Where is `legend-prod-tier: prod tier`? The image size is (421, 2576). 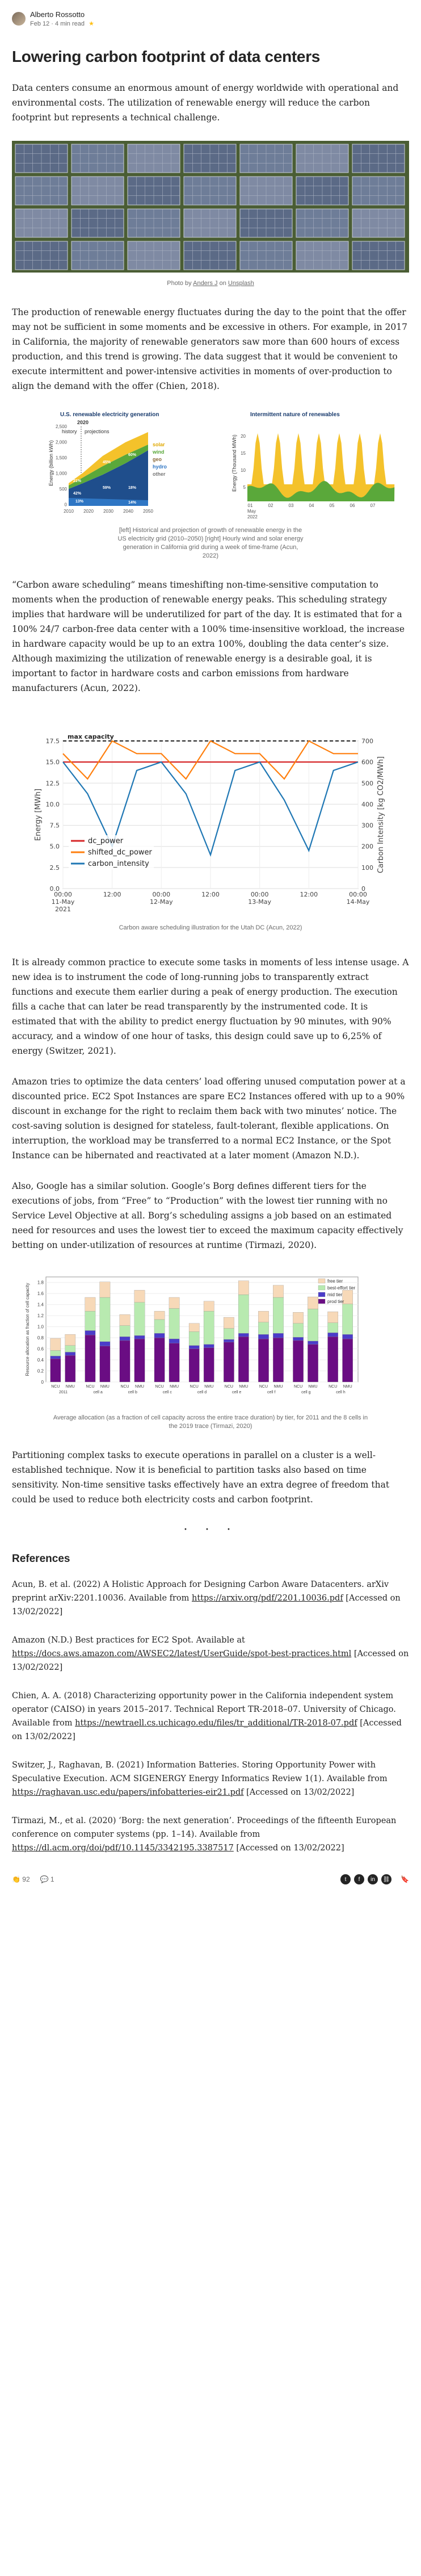
legend-prod-tier: prod tier is located at coordinates (335, 1301).